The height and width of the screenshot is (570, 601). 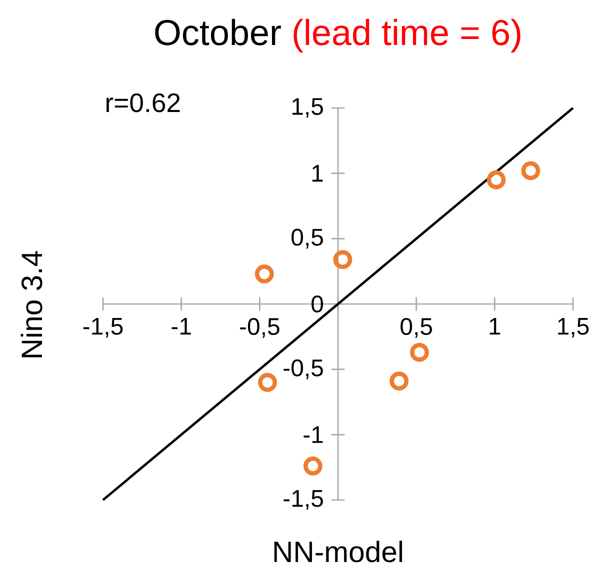 I want to click on chart-subtitle: (lead time = 6), so click(x=407, y=35).